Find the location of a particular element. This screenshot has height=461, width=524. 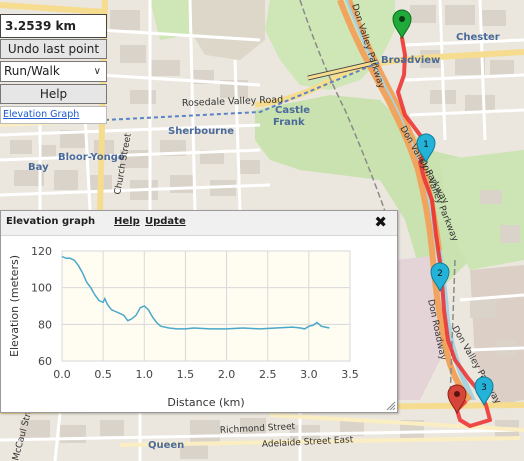

elevation-panel-header: Elevation graph Help Update ✖ is located at coordinates (199, 223).